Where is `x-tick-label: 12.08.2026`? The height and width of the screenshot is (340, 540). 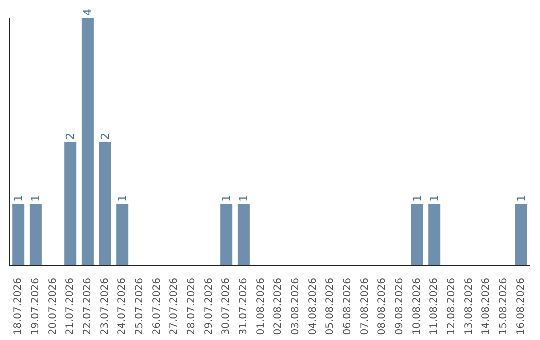 x-tick-label: 12.08.2026 is located at coordinates (452, 307).